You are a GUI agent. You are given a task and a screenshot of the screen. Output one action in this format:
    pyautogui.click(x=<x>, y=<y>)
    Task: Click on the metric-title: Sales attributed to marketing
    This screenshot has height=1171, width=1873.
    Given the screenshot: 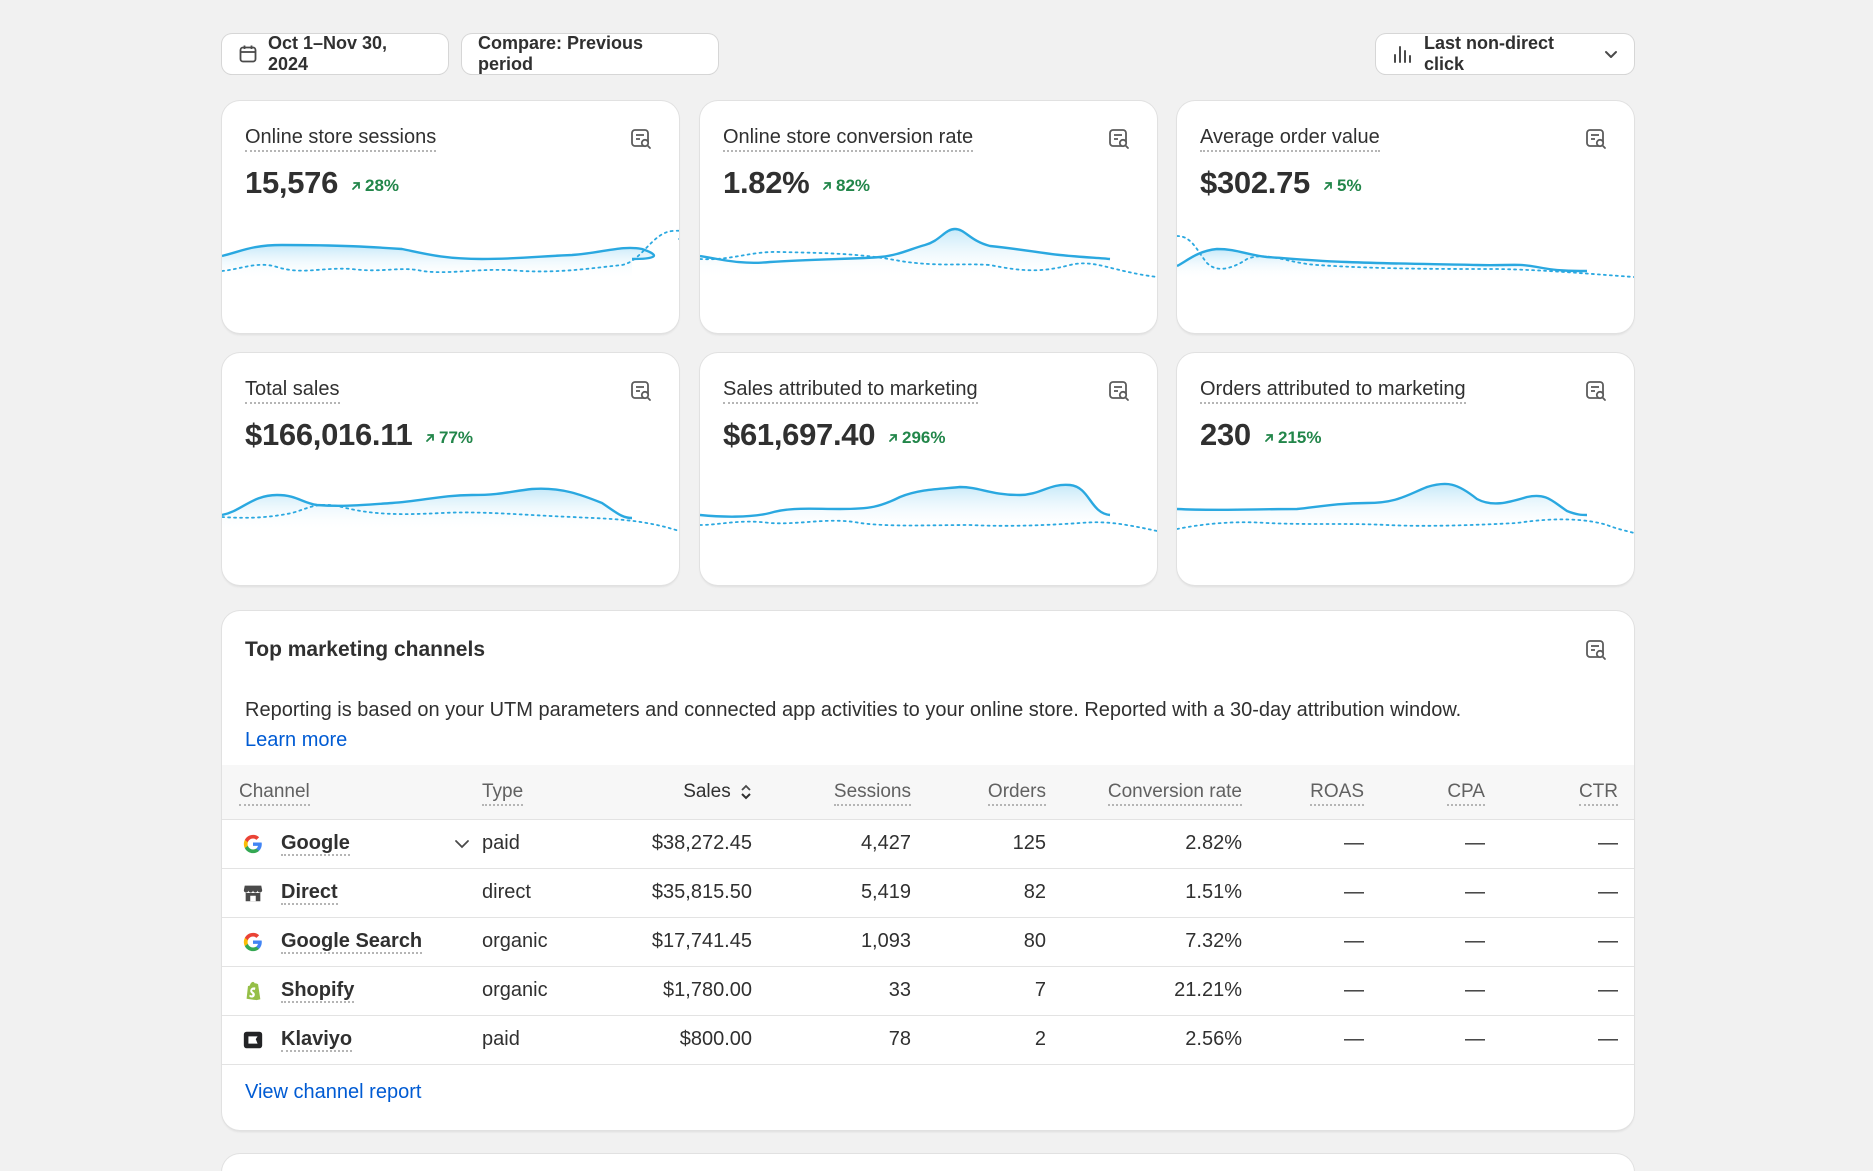 What is the action you would take?
    pyautogui.click(x=850, y=391)
    